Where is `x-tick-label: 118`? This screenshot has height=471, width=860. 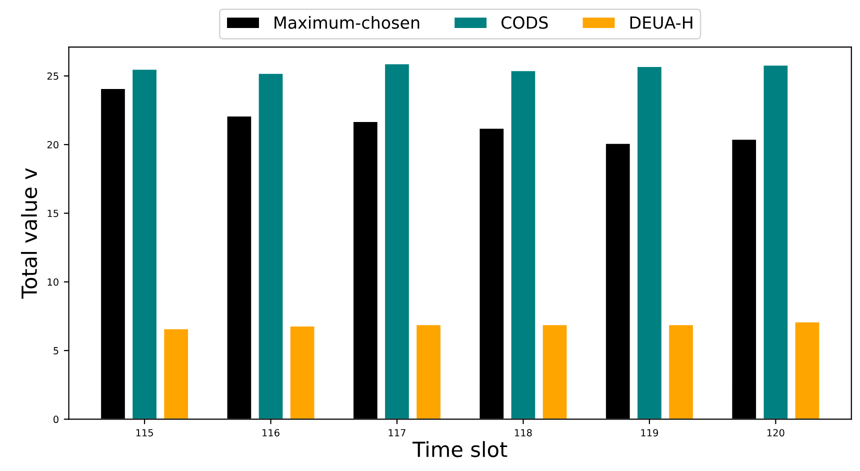
x-tick-label: 118 is located at coordinates (523, 432).